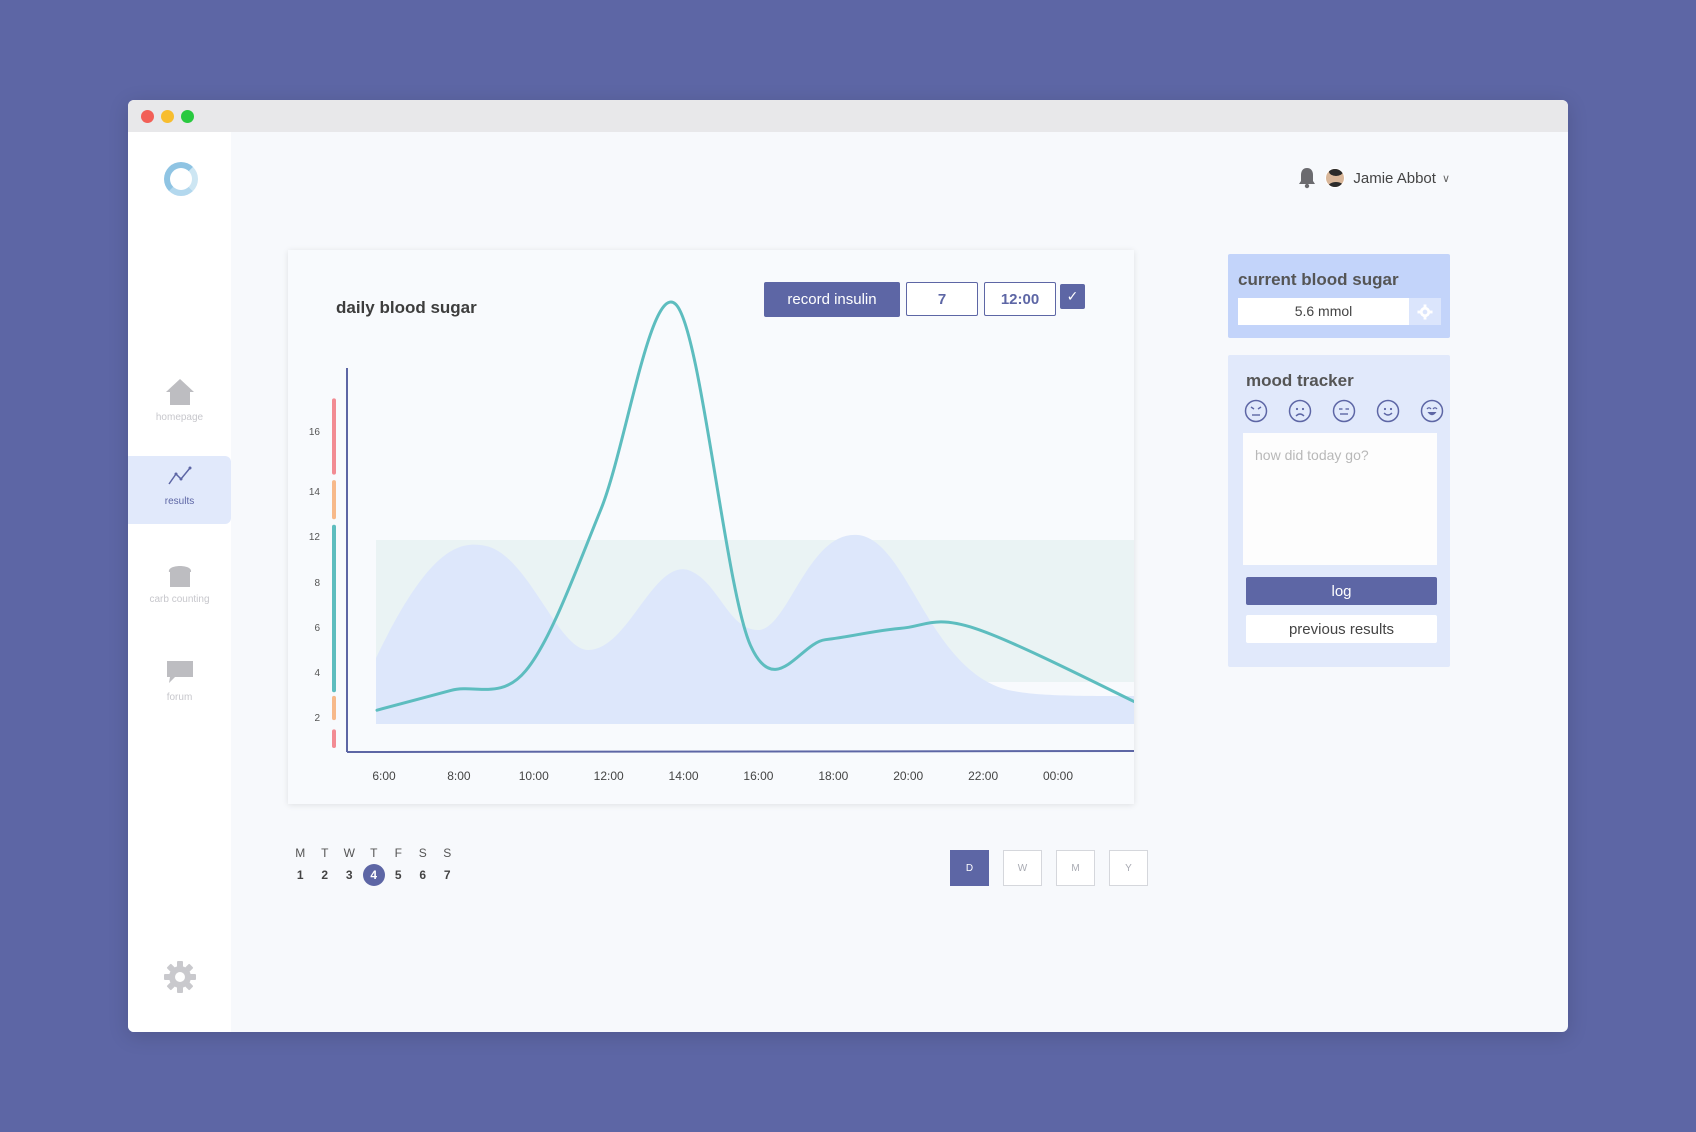  Describe the element at coordinates (755, 629) in the screenshot. I see `average-range-area` at that location.